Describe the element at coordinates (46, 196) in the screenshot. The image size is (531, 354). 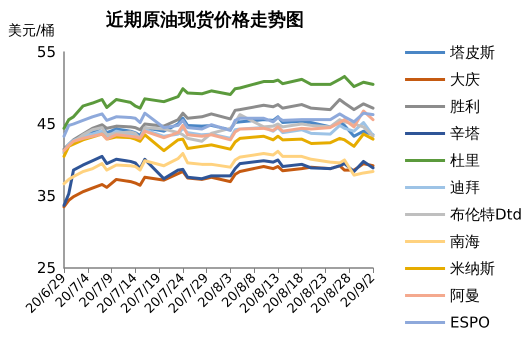
I see `y-tick-label: 35` at that location.